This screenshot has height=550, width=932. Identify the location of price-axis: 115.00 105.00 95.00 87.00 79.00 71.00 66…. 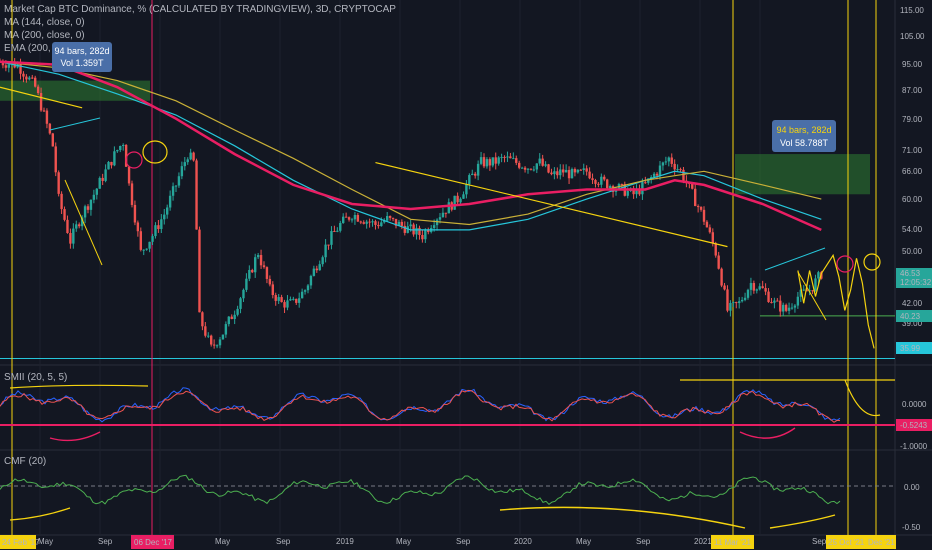
(914, 269).